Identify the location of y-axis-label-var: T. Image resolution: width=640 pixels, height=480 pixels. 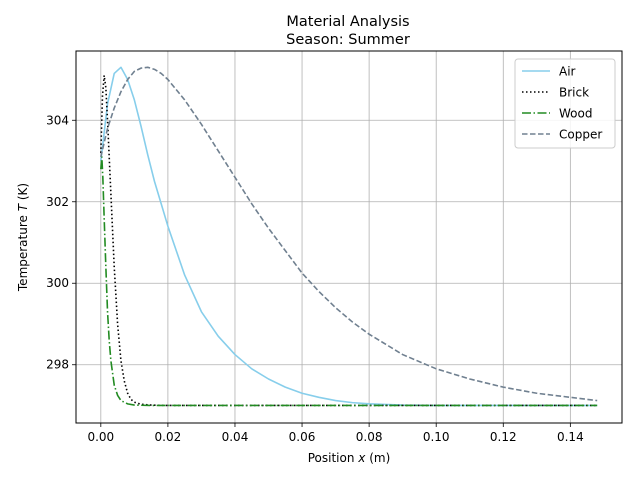
(23, 206).